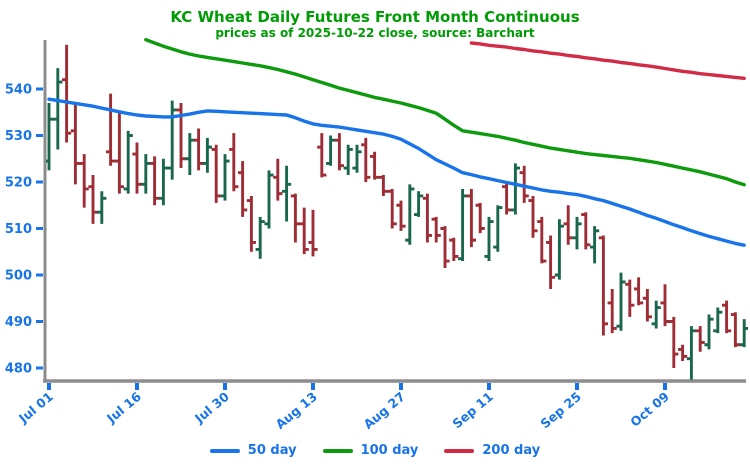 The width and height of the screenshot is (750, 474). What do you see at coordinates (337, 450) in the screenshot?
I see `legend-swatch-100day` at bounding box center [337, 450].